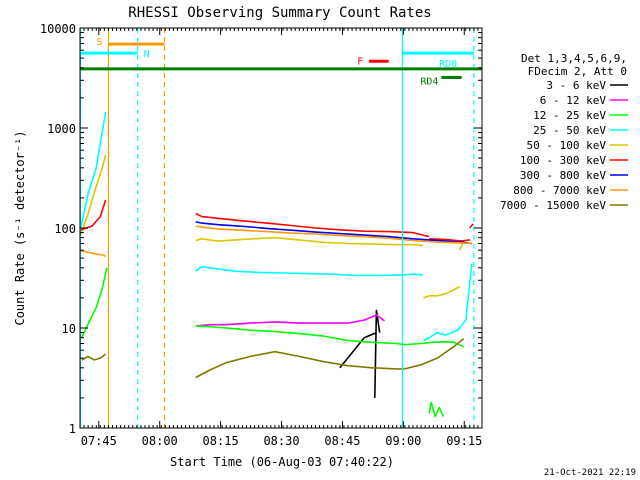 The height and width of the screenshot is (480, 640). Describe the element at coordinates (147, 54) in the screenshot. I see `flag-label-n: N` at that location.